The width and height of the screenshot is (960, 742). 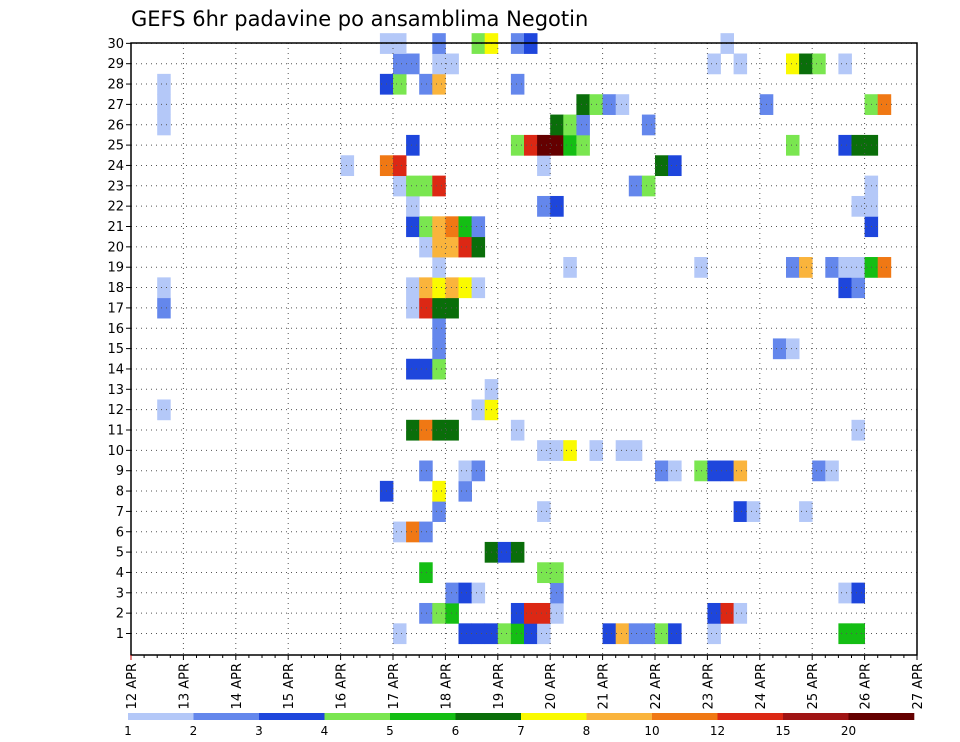 What do you see at coordinates (184, 686) in the screenshot?
I see `x-tick-label: 13 APR` at bounding box center [184, 686].